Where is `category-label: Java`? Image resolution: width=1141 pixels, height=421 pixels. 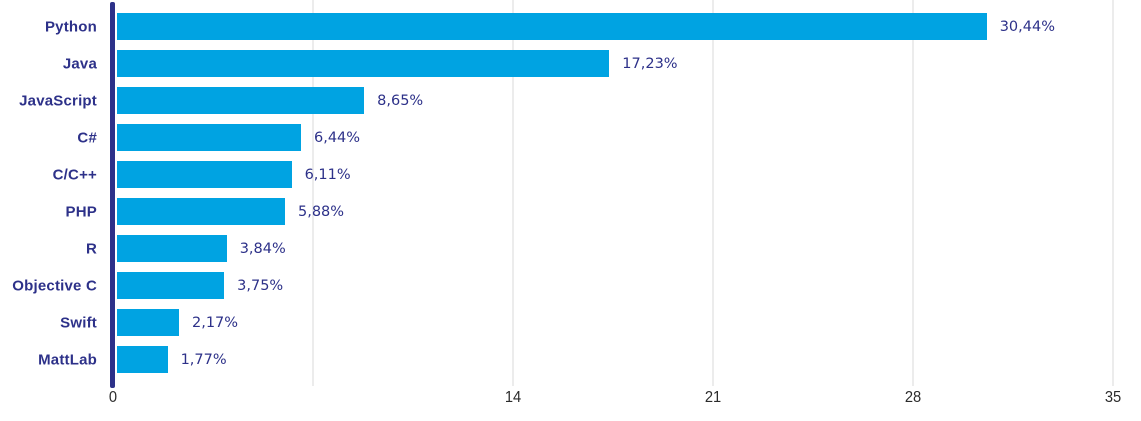 category-label: Java is located at coordinates (79, 63).